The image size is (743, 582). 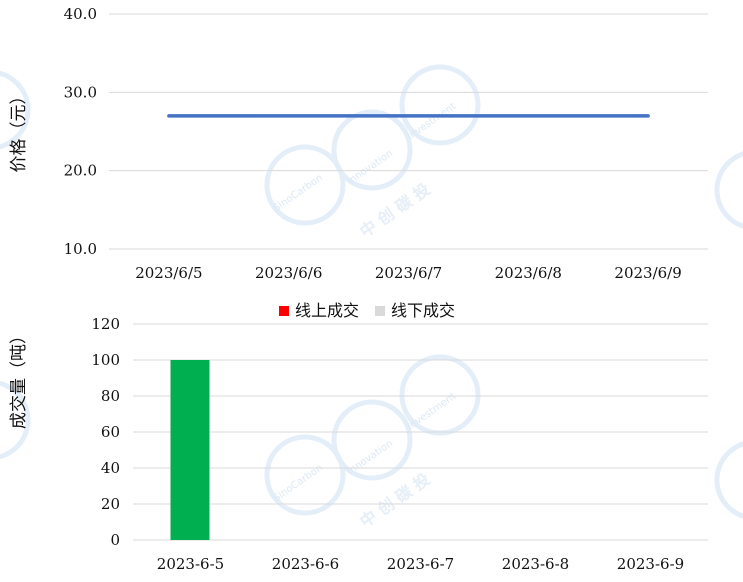 I want to click on price-y-tick-label: 10.0, so click(x=80, y=249).